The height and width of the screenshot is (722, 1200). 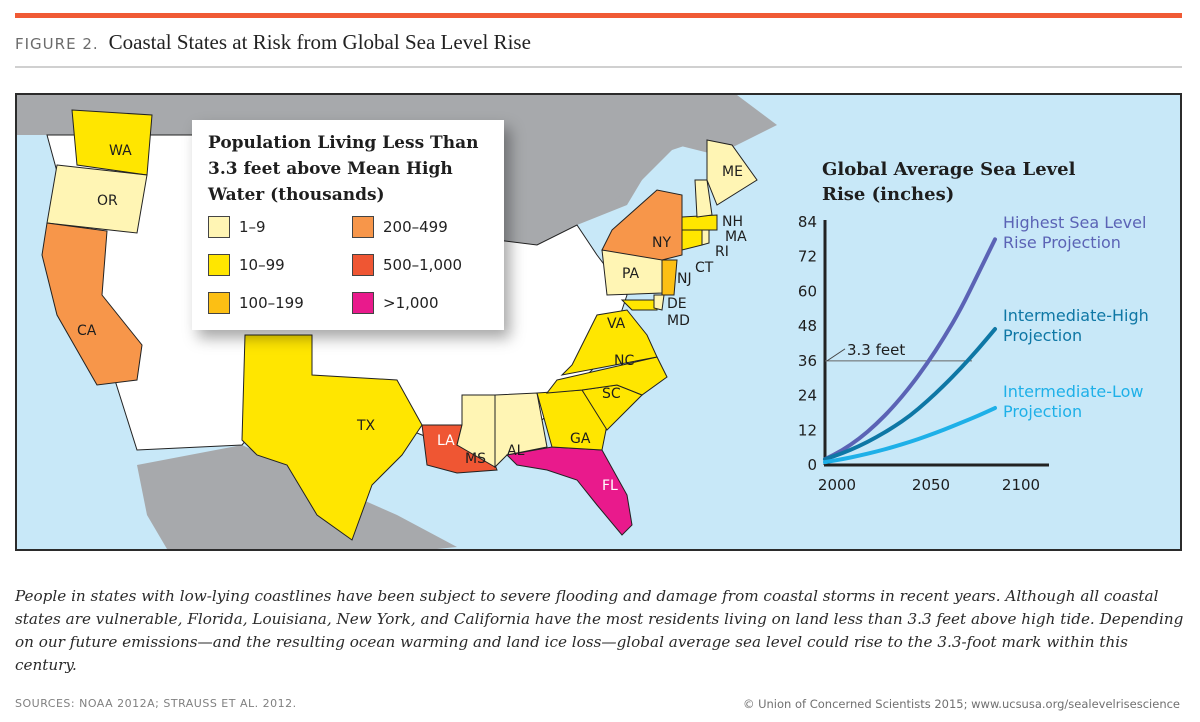 I want to click on state-label-sc: SC, so click(x=611, y=394).